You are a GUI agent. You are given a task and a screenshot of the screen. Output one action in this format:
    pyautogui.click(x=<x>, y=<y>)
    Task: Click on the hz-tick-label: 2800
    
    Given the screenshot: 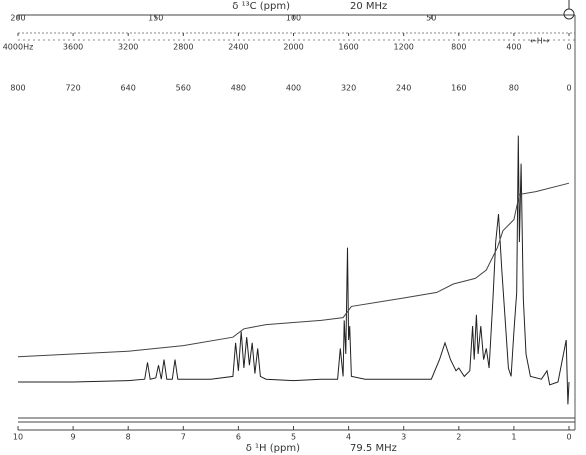 What is the action you would take?
    pyautogui.click(x=183, y=47)
    